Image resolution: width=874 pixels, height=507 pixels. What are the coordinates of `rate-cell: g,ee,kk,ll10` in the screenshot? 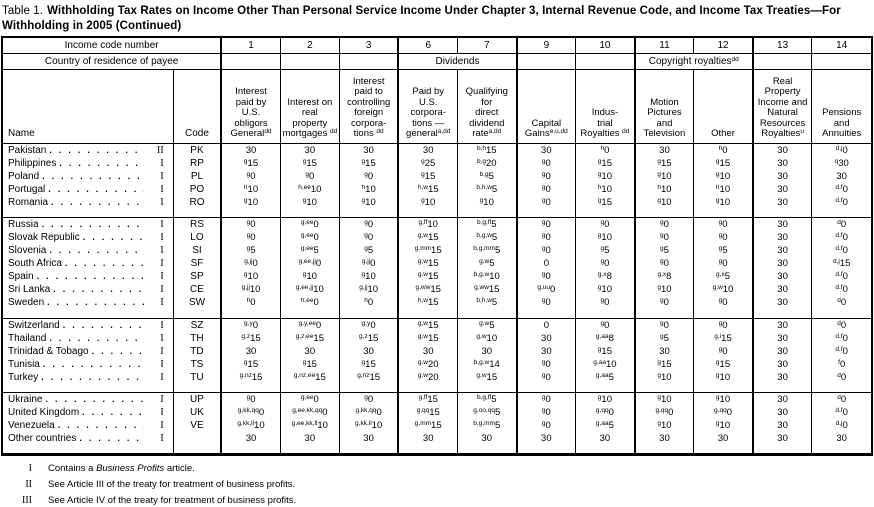 It's located at (309, 426).